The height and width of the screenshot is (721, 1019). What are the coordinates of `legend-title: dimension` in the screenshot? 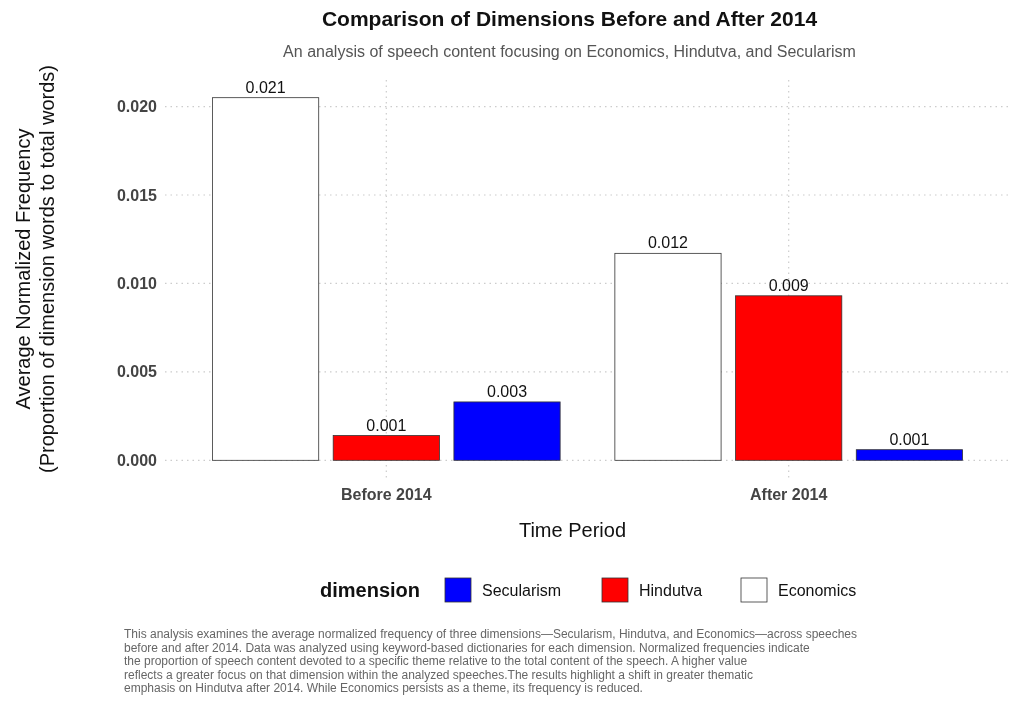 It's located at (370, 590).